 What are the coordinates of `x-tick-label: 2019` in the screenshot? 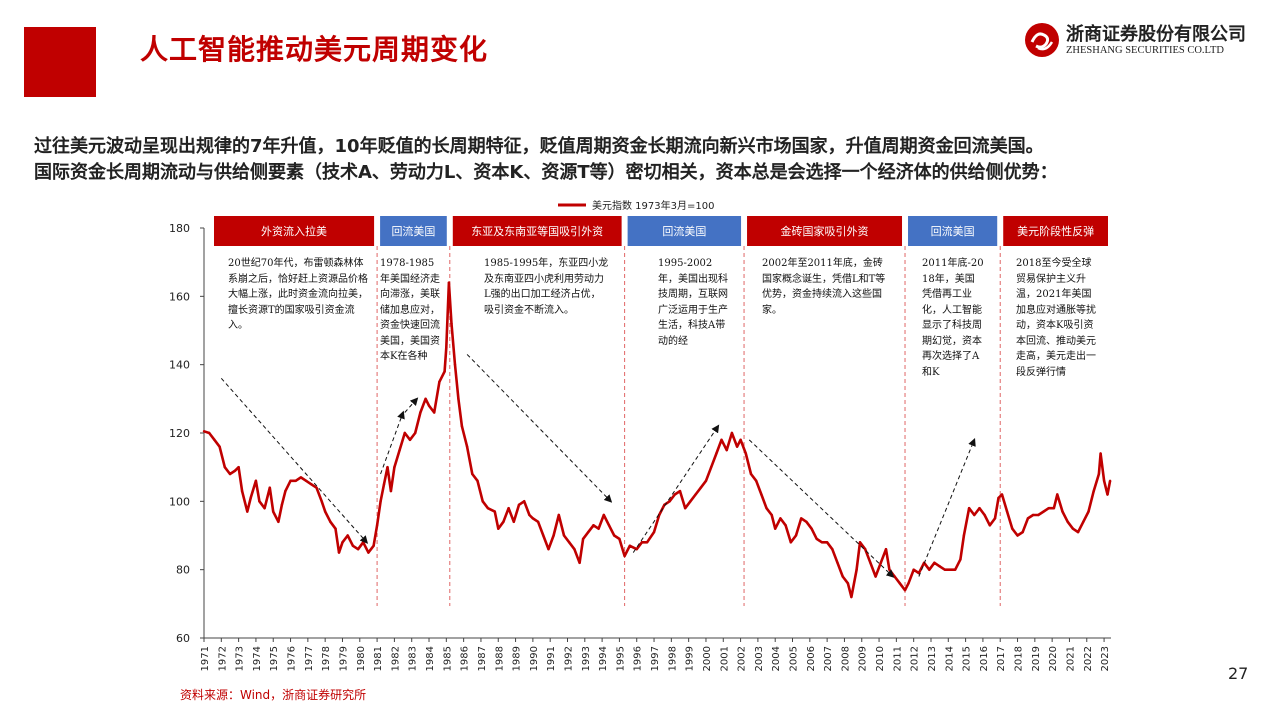 It's located at (1036, 658).